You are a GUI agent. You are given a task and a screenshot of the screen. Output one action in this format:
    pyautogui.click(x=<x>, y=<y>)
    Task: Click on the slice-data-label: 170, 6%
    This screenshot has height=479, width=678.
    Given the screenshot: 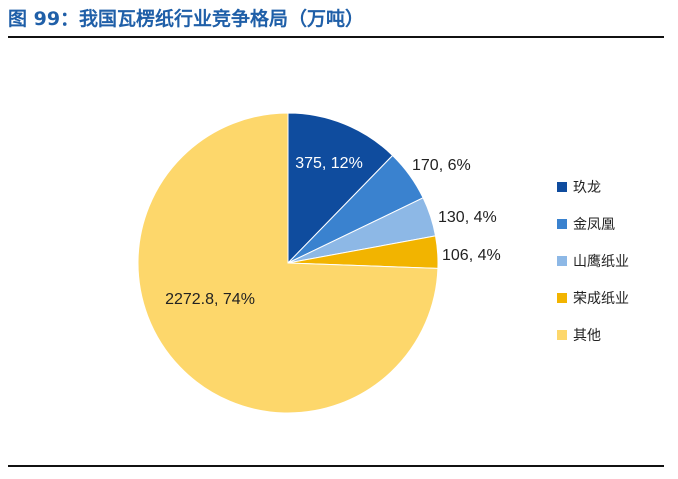 What is the action you would take?
    pyautogui.click(x=441, y=165)
    